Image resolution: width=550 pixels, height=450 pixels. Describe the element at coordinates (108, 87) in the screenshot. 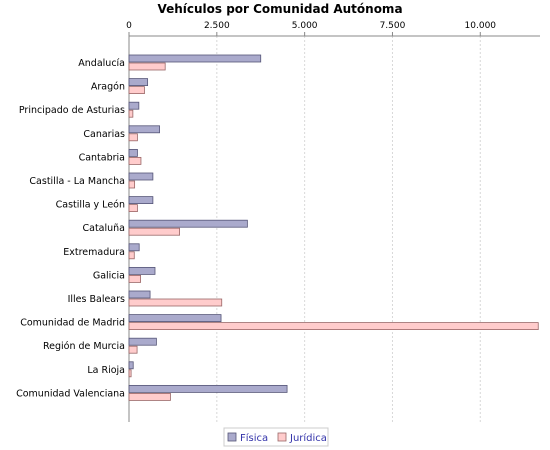

I see `category-label: Aragón` at that location.